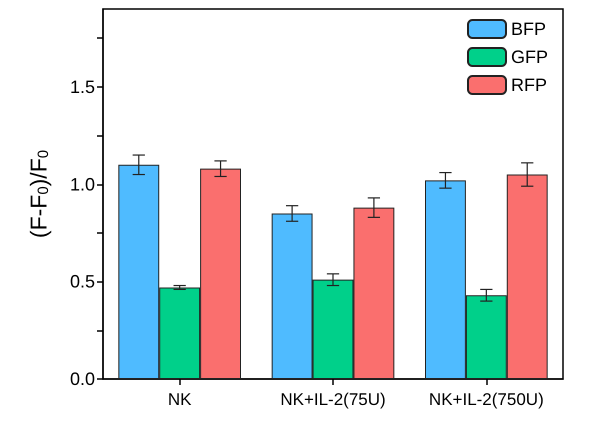 The width and height of the screenshot is (589, 432). What do you see at coordinates (486, 399) in the screenshot?
I see `x-tick-label: NK+IL-2(750U)` at bounding box center [486, 399].